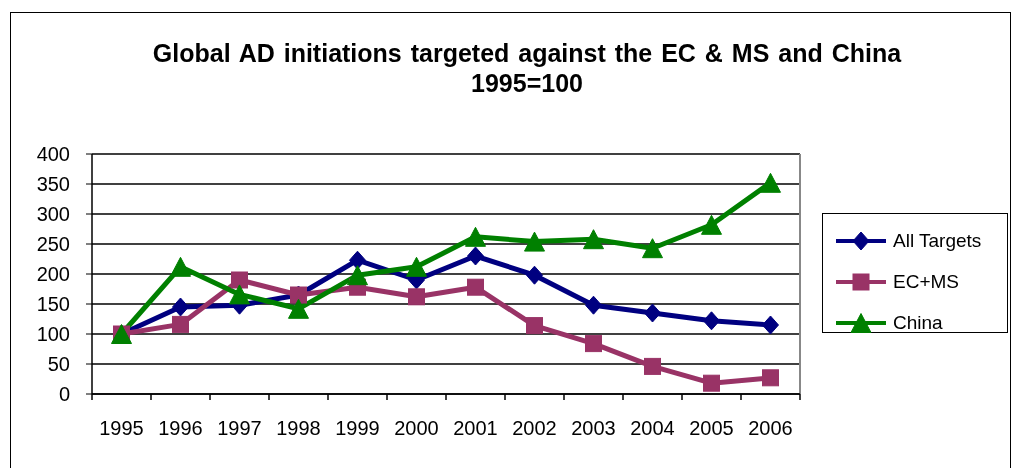 This screenshot has width=1018, height=468. I want to click on y-tick-label: 300, so click(53, 214).